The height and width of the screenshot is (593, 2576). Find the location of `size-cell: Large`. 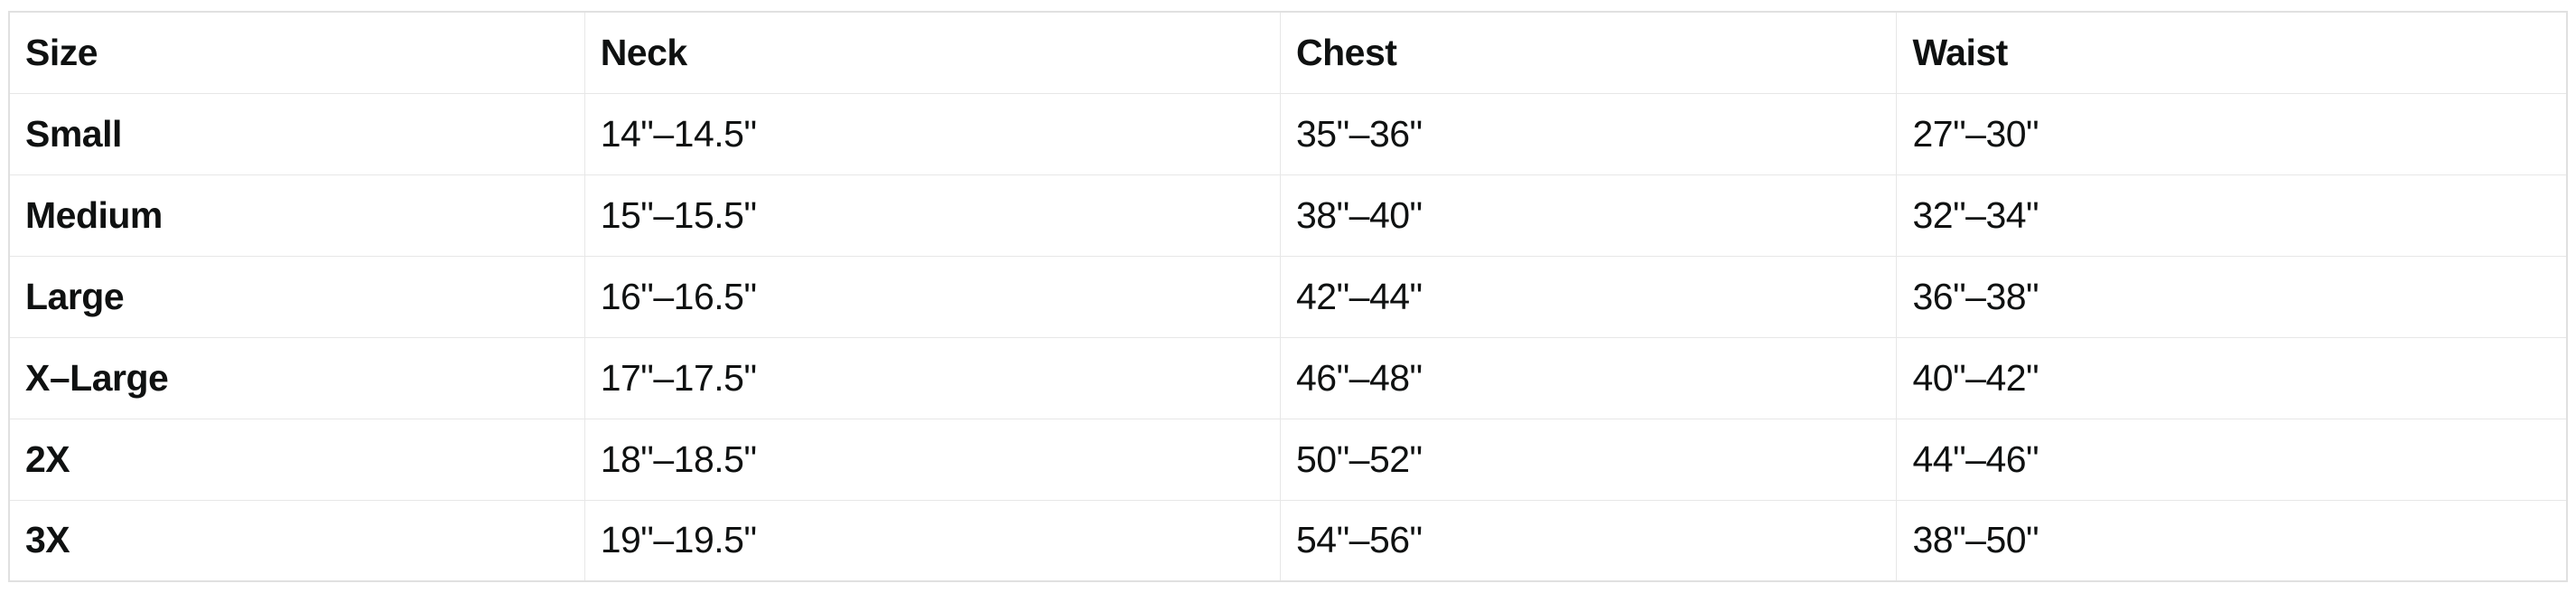

size-cell: Large is located at coordinates (296, 296).